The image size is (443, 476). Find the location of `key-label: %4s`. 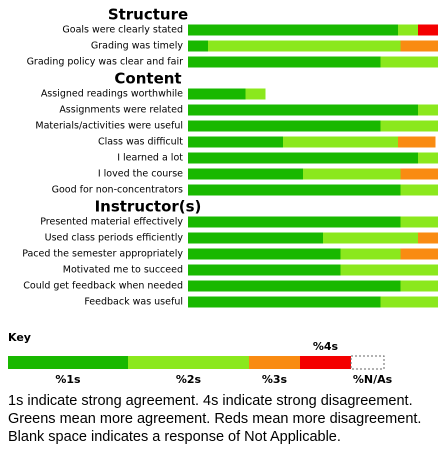

key-label: %4s is located at coordinates (326, 346).